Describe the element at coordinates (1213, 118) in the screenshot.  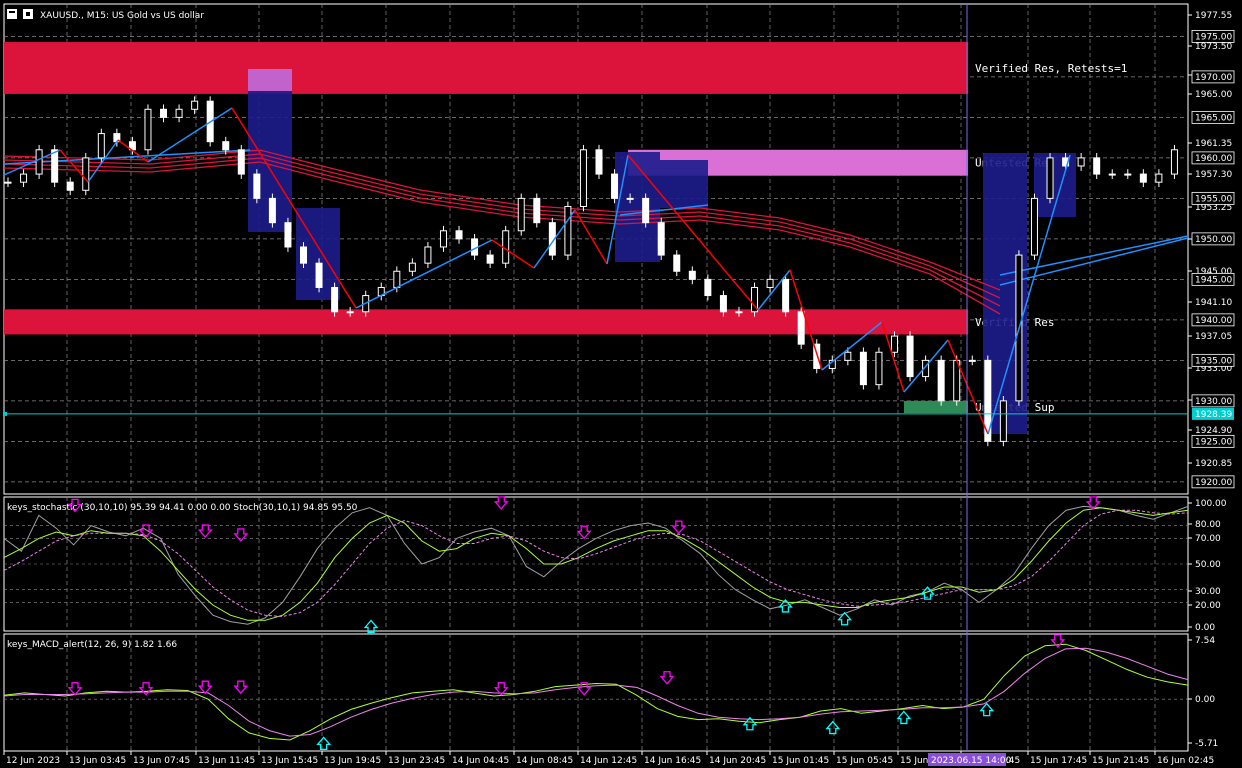
I see `price-level-label: 1965.00` at that location.